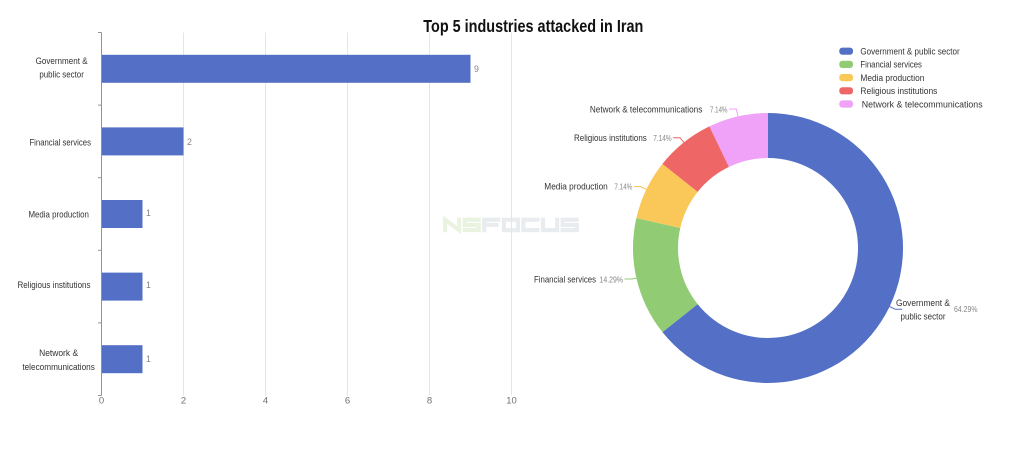  What do you see at coordinates (59, 353) in the screenshot?
I see `svg-text: Network &` at bounding box center [59, 353].